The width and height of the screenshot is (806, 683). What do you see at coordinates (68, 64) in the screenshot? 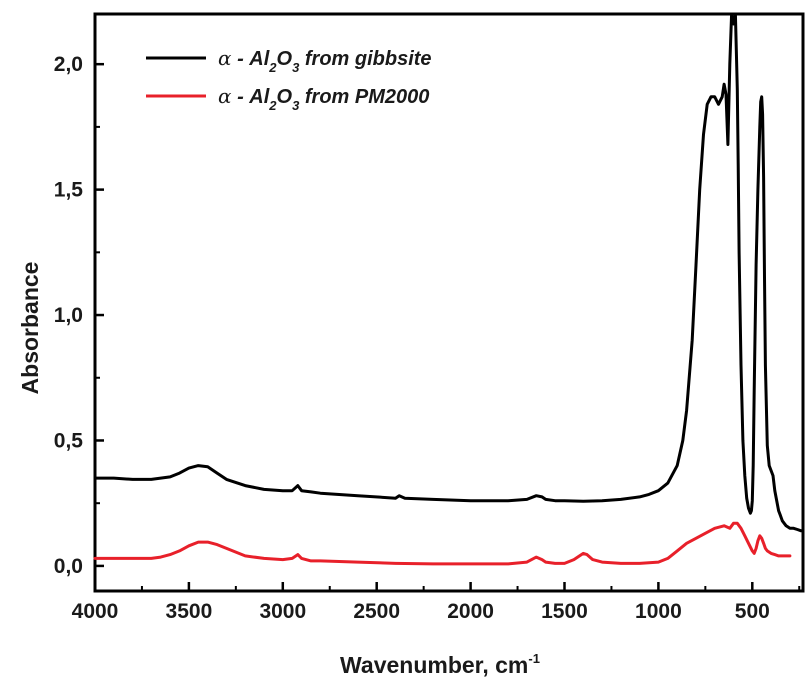
I see `y-tick-label: 2,0` at bounding box center [68, 64].